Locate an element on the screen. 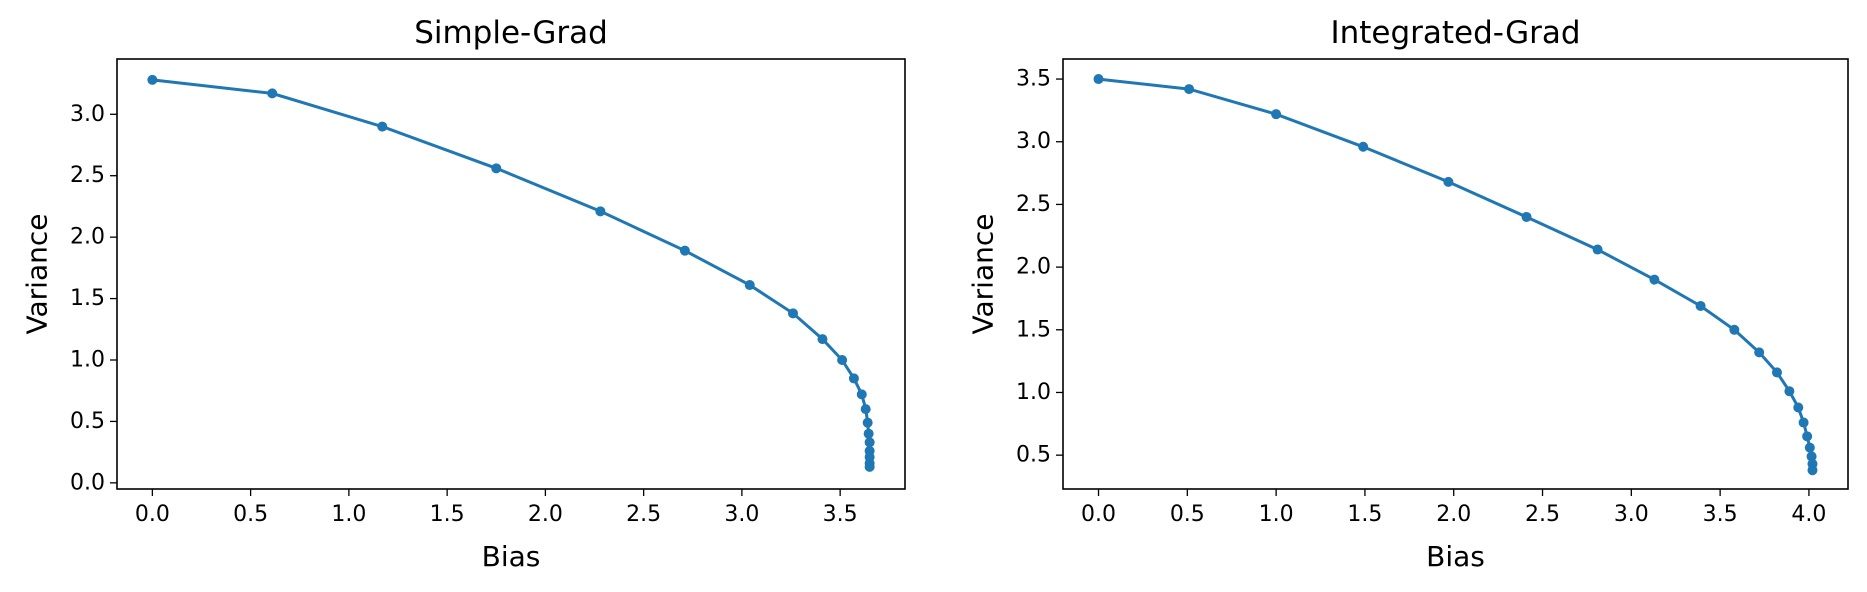  x-ticks: 0.0 0.5 1.0 1.5 2.0 2.5 3.0 3.5 is located at coordinates (496, 508).